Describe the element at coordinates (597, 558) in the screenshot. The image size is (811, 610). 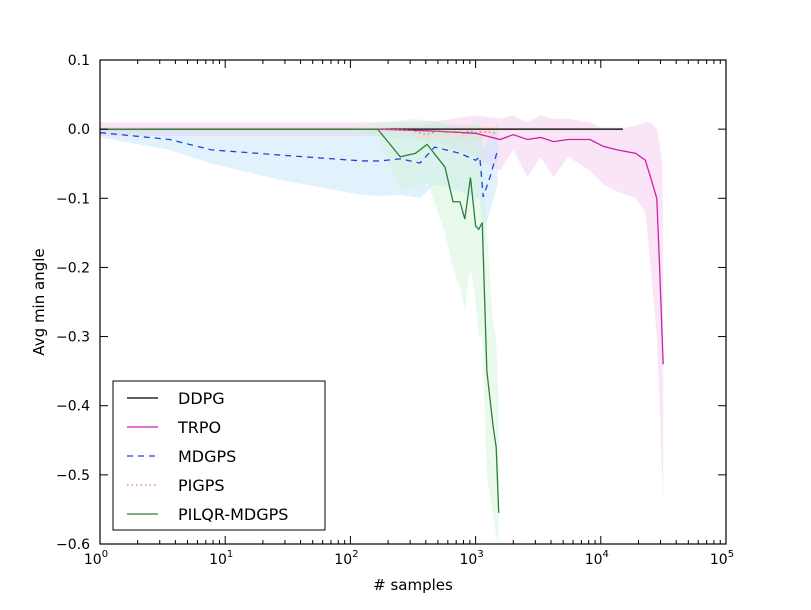
I see `x-tick-label: 10⁴` at that location.